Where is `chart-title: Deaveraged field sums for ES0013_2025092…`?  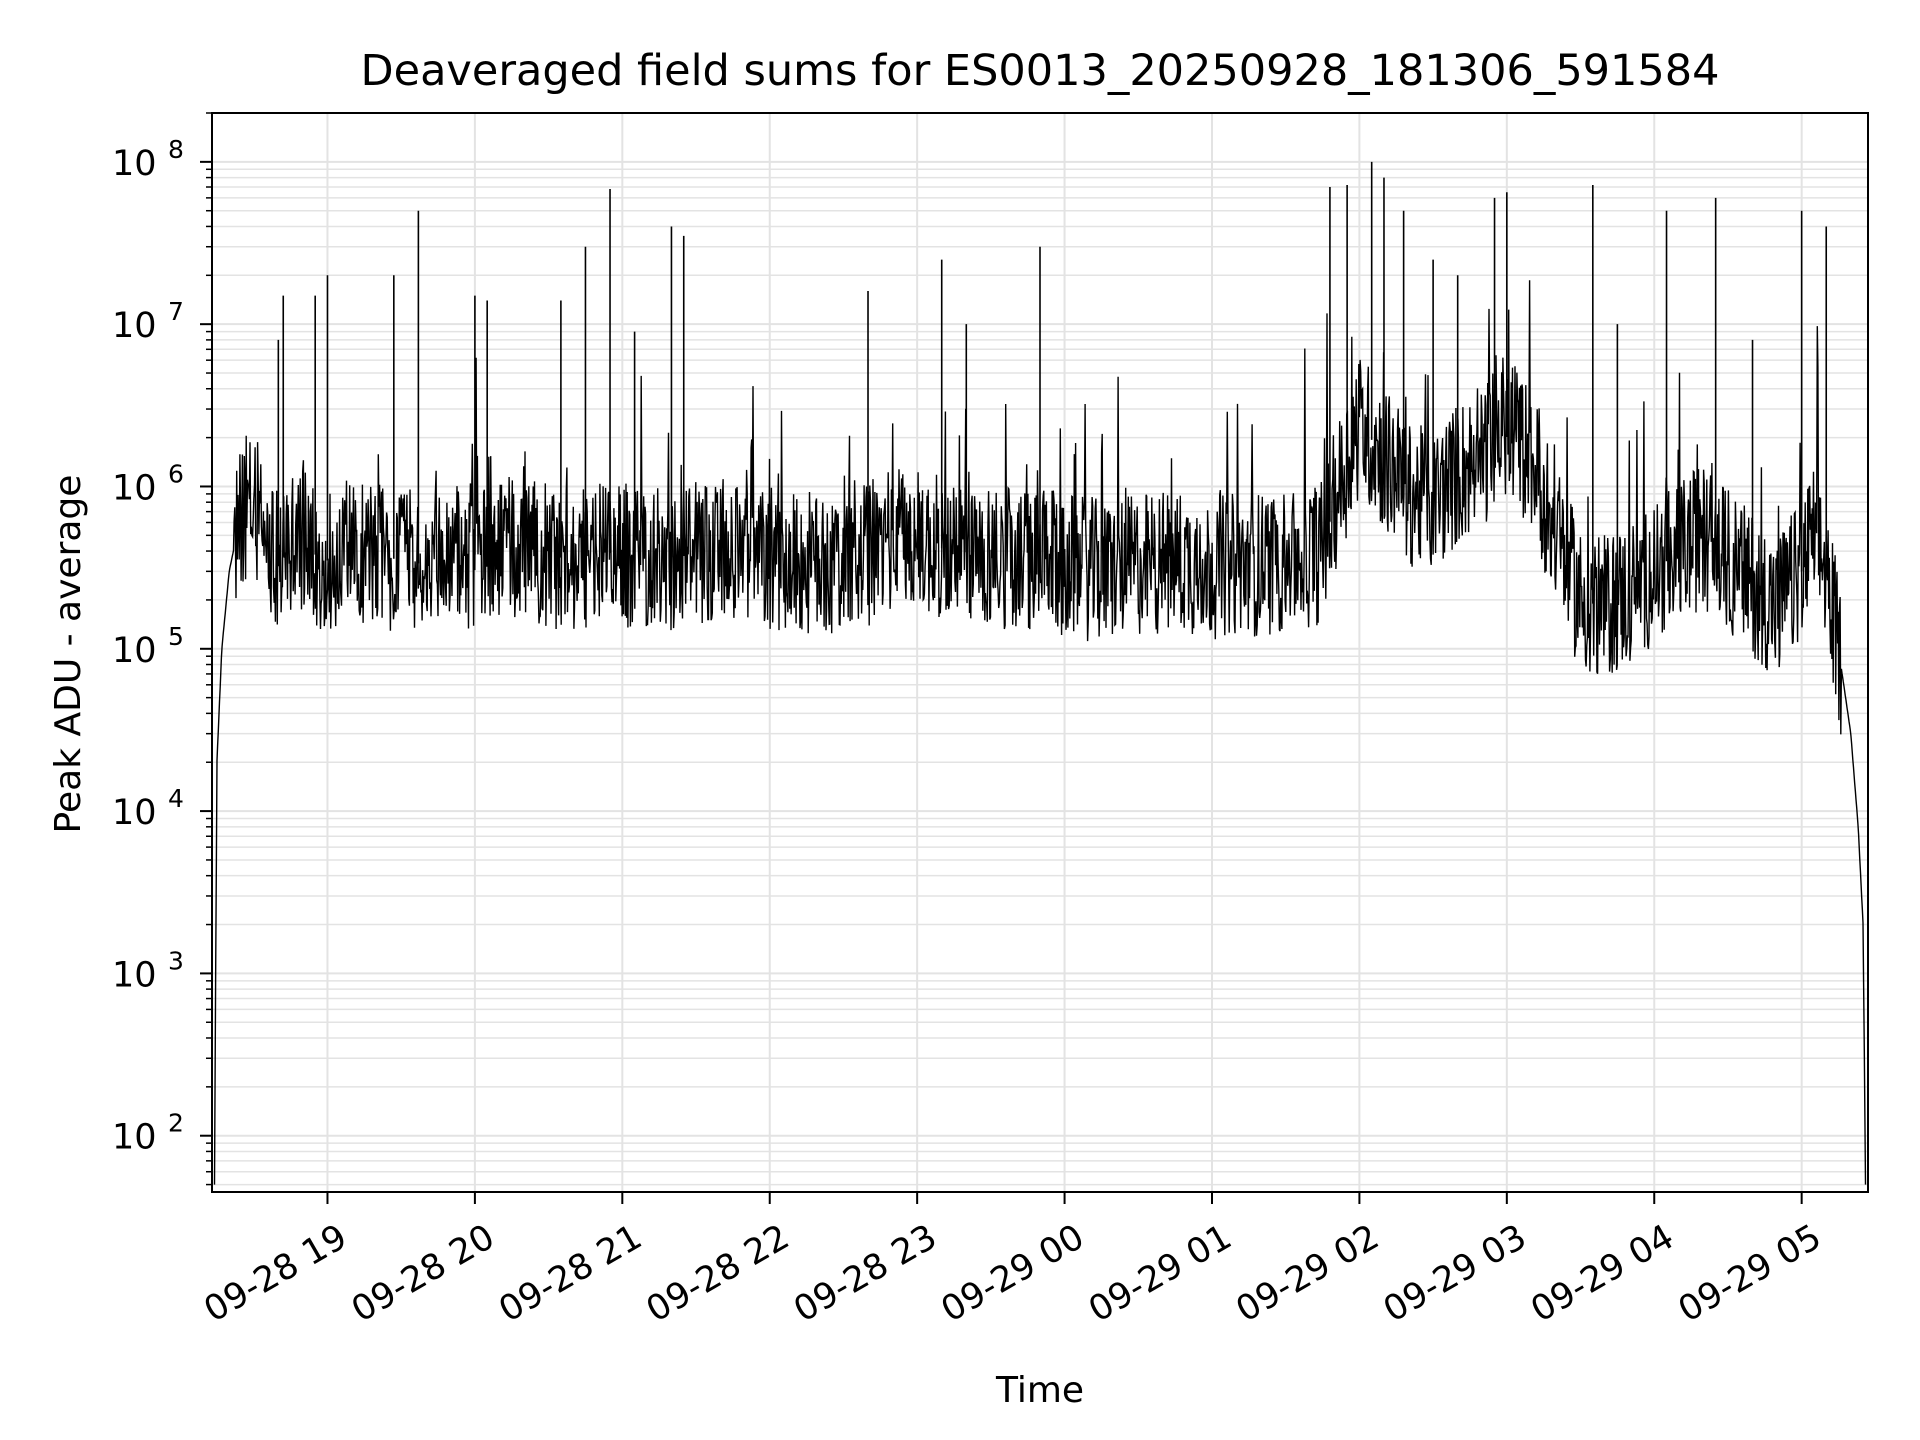
chart-title: Deaveraged field sums for ES0013_2025092… is located at coordinates (1040, 71).